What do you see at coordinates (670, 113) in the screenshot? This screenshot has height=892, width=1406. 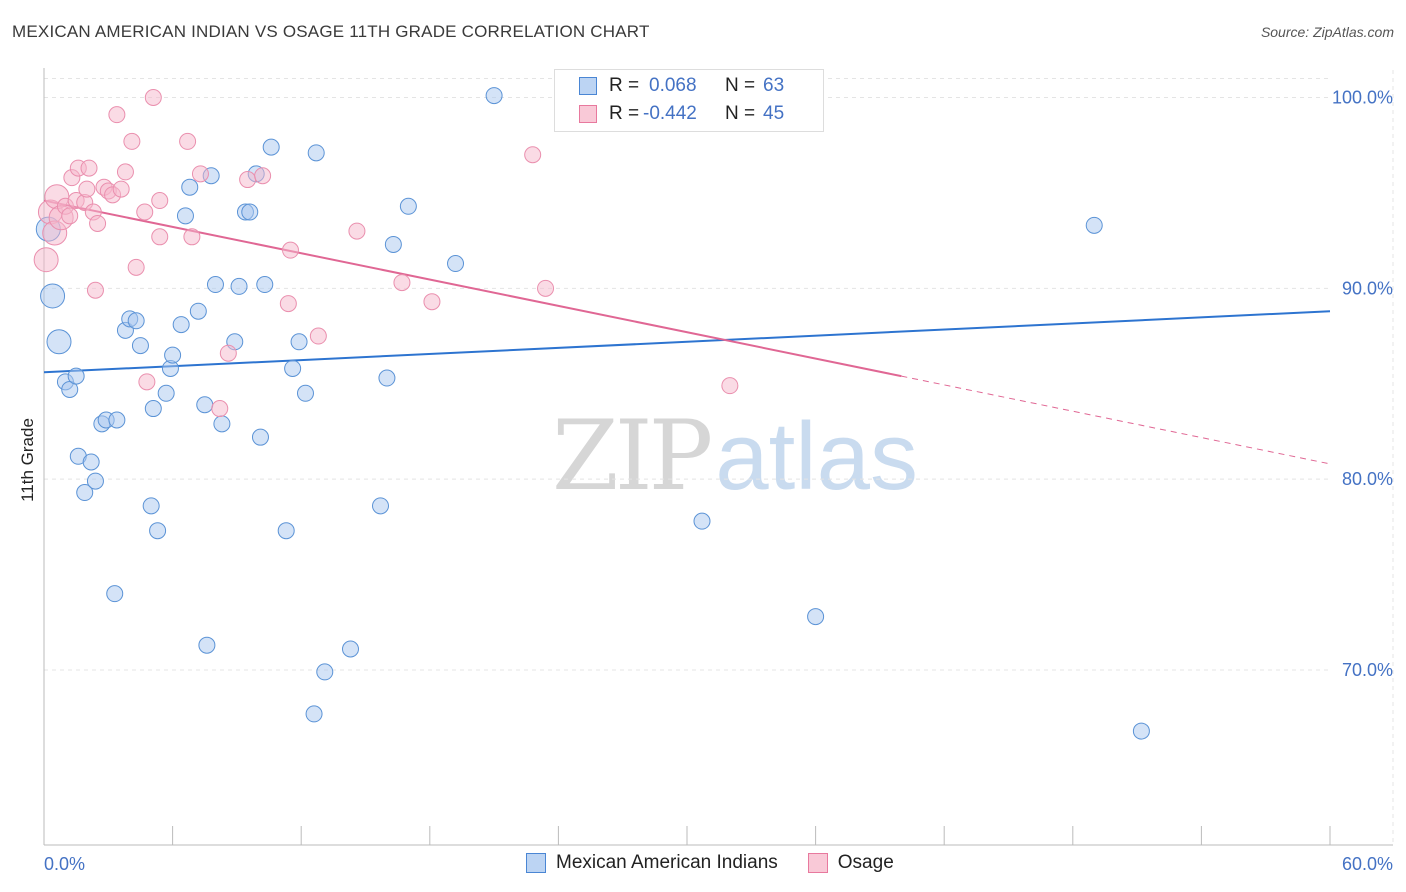 I see `legend-r-value: -0.442` at bounding box center [670, 113].